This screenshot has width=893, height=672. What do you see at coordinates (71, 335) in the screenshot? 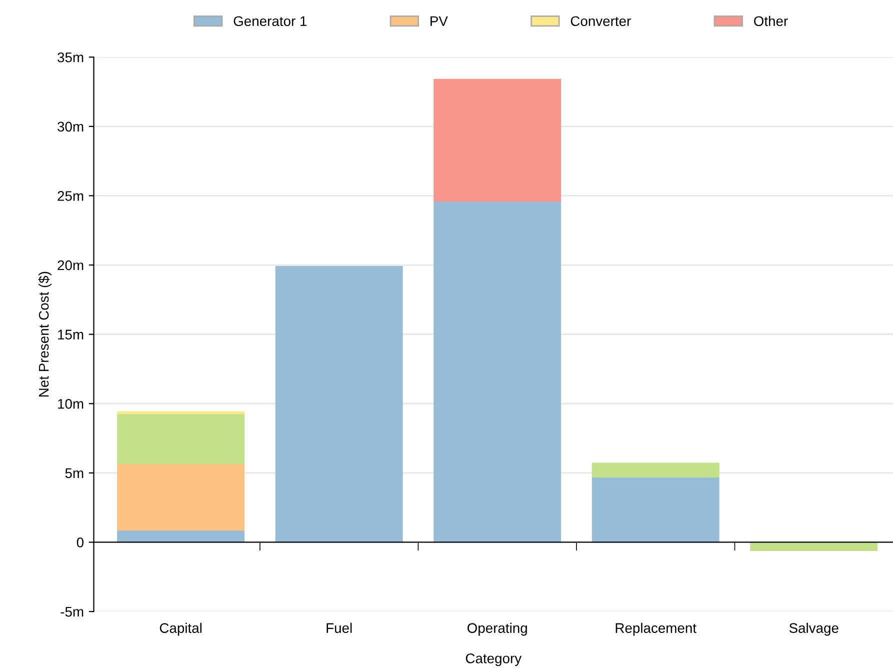
I see `y-tick-label: 15m` at bounding box center [71, 335].